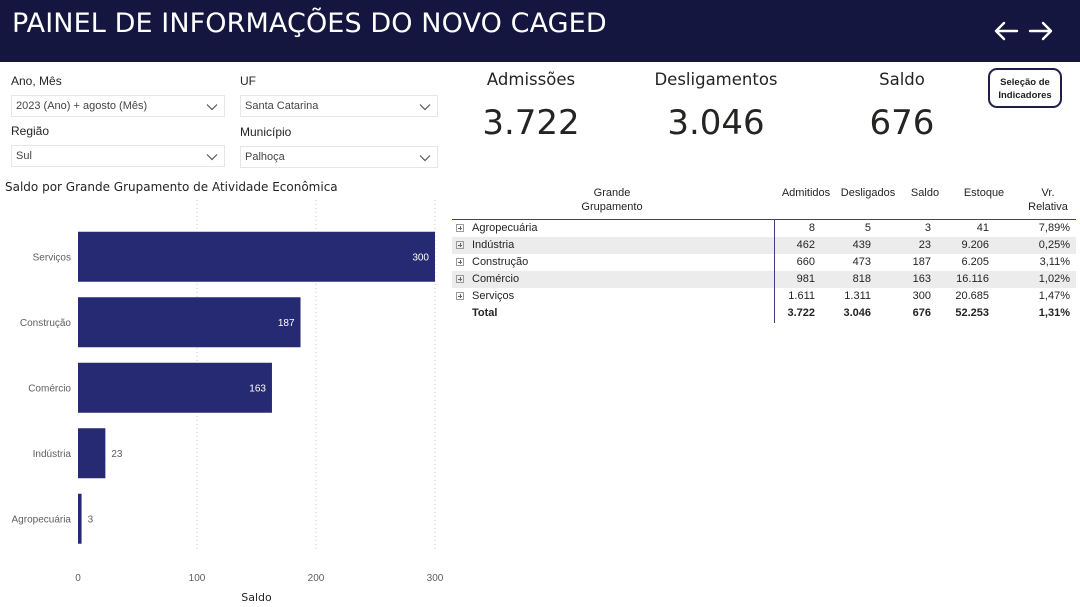 This screenshot has width=1080, height=607. Describe the element at coordinates (24, 156) in the screenshot. I see `regiao-value: Sul` at that location.